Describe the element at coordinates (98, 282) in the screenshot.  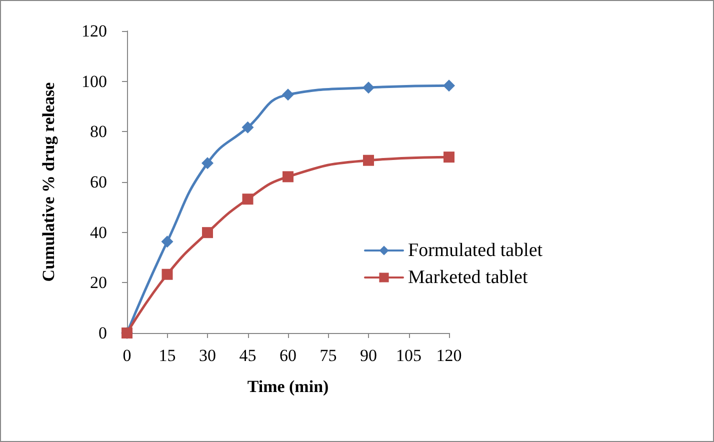
I see `y-tick-label: 20` at that location.